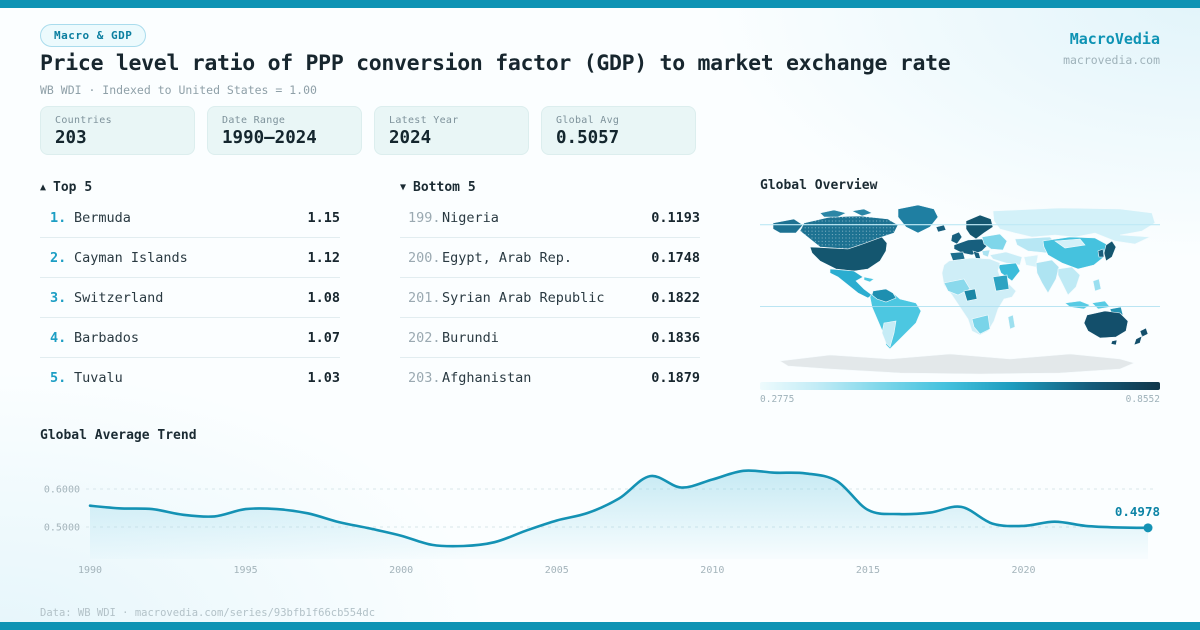 The width and height of the screenshot is (1200, 630). Describe the element at coordinates (1031, 261) in the screenshot. I see `map-pakistan-afghanistan` at that location.